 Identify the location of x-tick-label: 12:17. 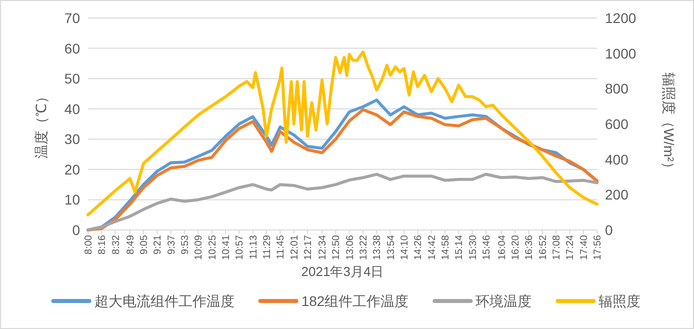
(308, 247).